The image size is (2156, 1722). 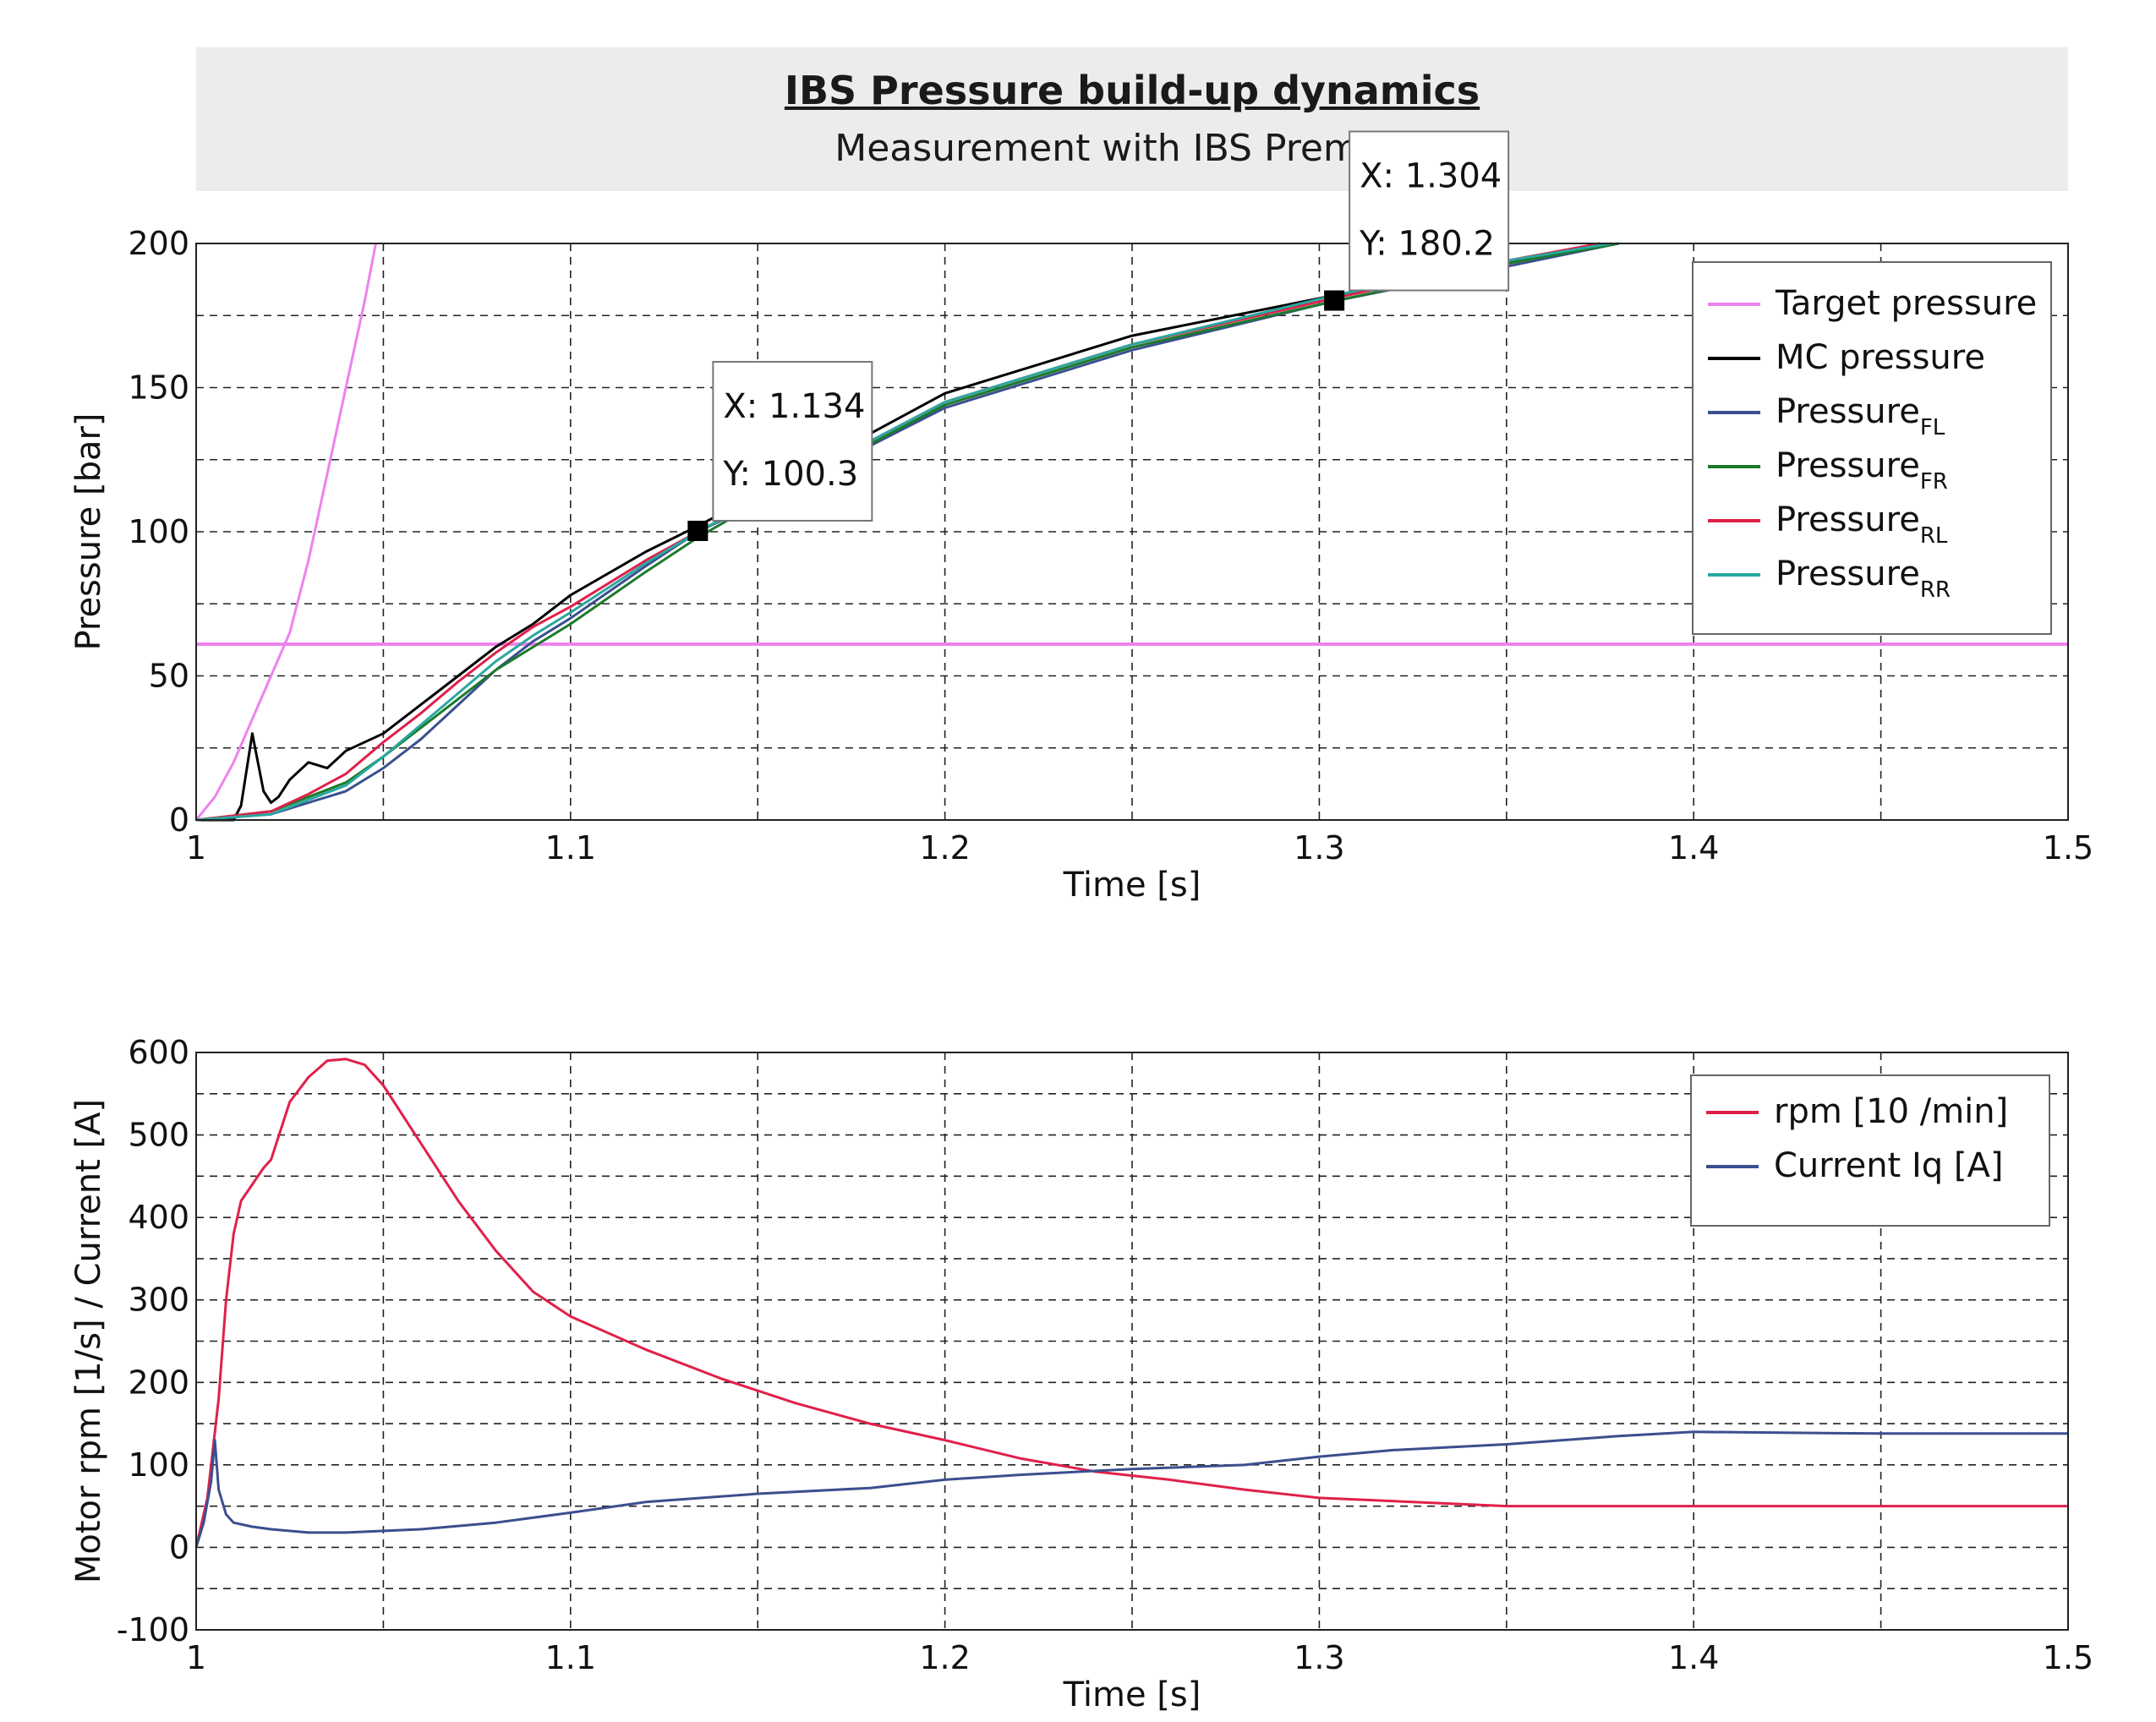 What do you see at coordinates (1934, 536) in the screenshot?
I see `legend-label-subscript: RL` at bounding box center [1934, 536].